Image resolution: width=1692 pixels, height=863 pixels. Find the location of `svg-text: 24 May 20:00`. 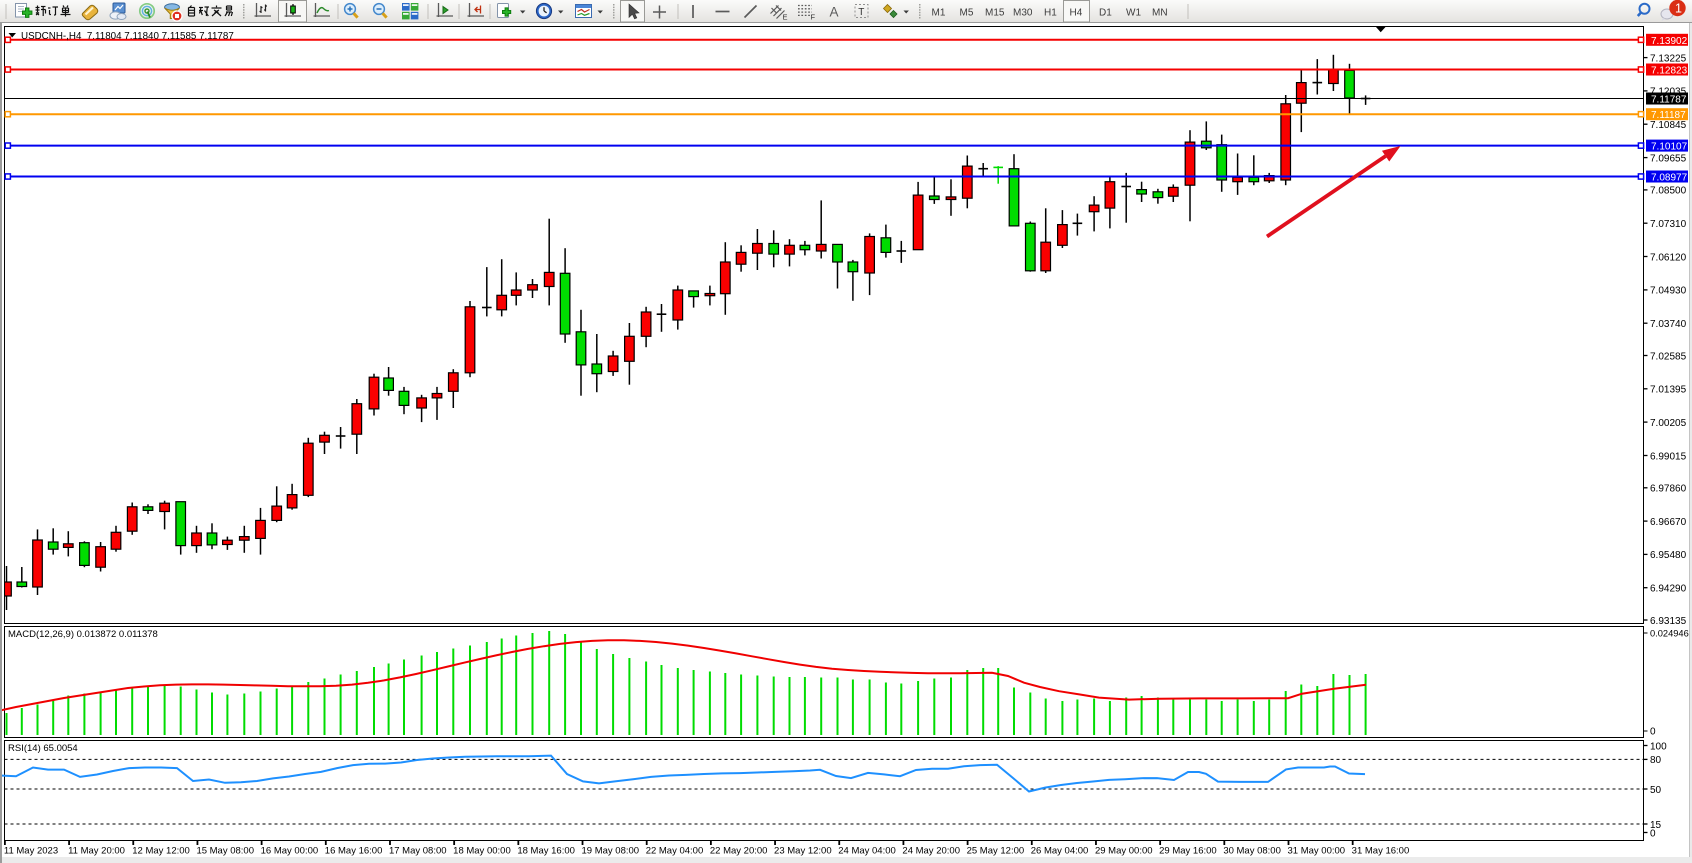

svg-text: 24 May 20:00 is located at coordinates (931, 851).